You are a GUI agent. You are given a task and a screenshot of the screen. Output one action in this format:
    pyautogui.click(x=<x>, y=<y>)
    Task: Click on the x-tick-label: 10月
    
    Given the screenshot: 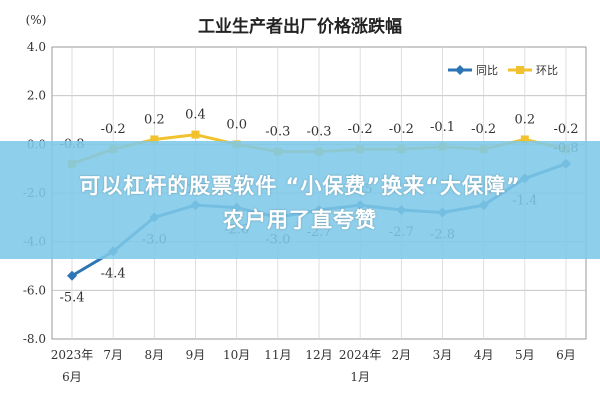 What is the action you would take?
    pyautogui.click(x=236, y=355)
    